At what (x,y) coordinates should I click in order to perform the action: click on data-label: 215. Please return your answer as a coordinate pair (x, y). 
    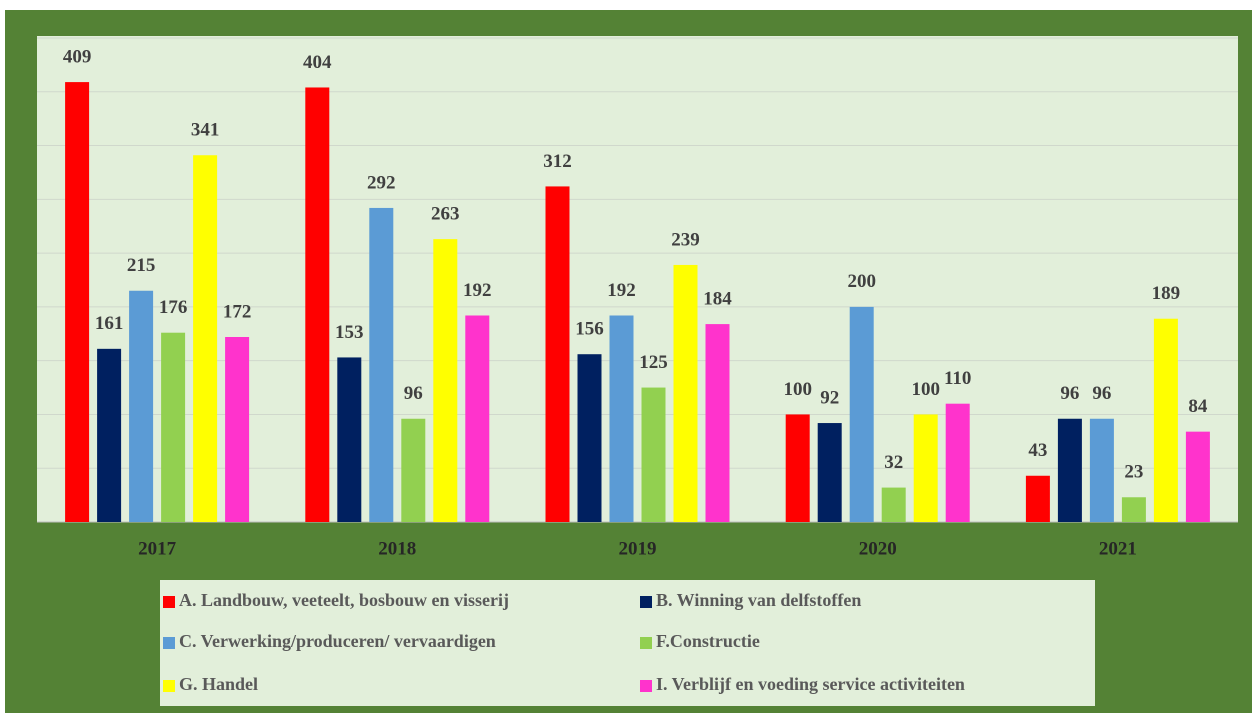
    Looking at the image, I should click on (141, 265).